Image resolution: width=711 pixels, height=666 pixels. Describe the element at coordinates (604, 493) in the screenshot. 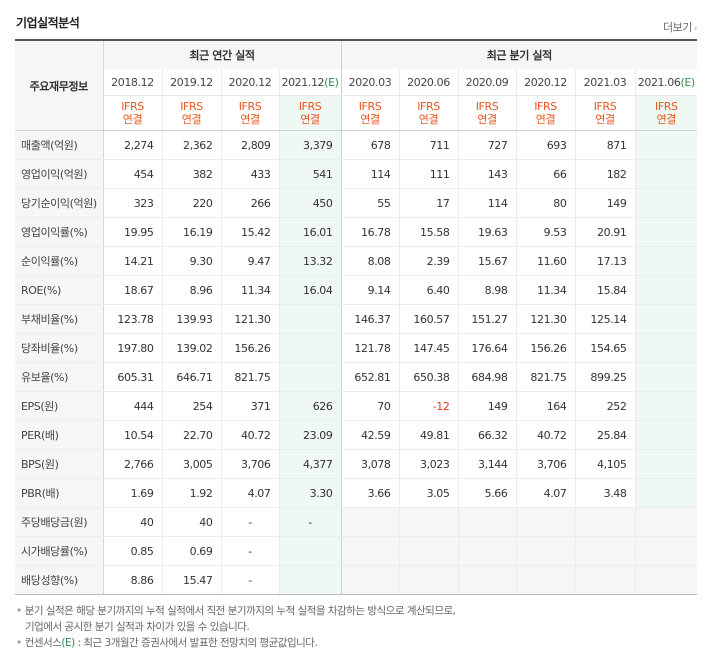

I see `table-cell: 3.48` at that location.